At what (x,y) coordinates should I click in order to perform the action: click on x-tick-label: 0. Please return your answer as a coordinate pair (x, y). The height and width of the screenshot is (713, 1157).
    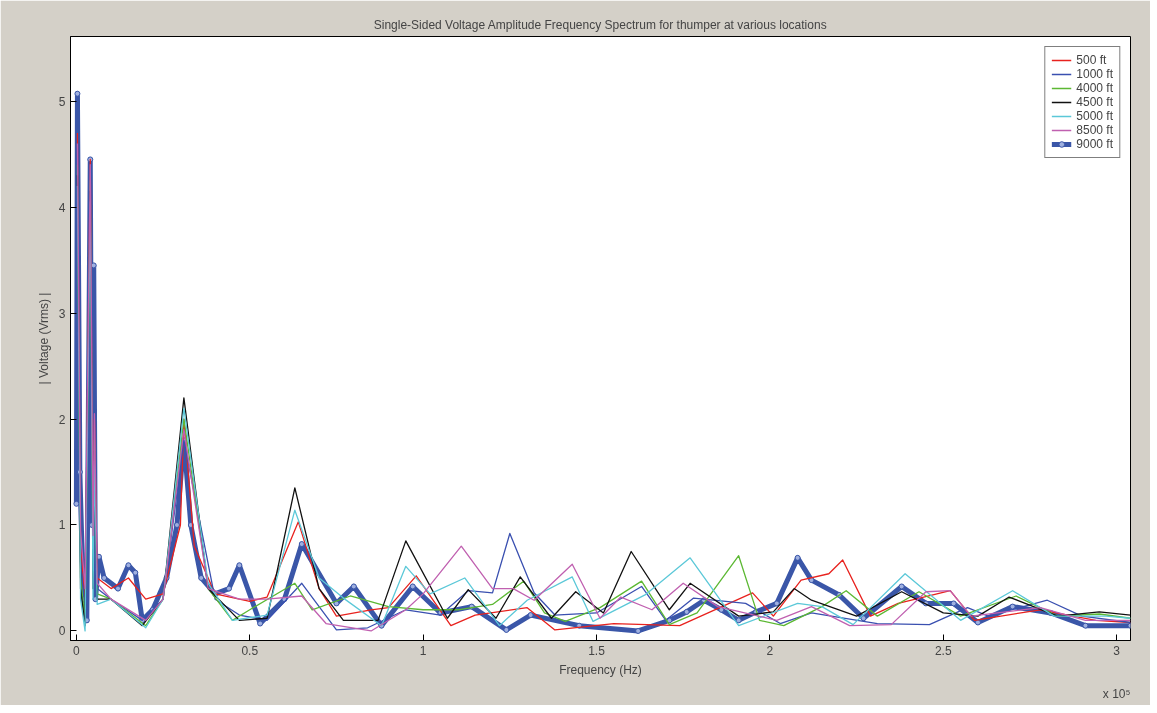
    Looking at the image, I should click on (77, 650).